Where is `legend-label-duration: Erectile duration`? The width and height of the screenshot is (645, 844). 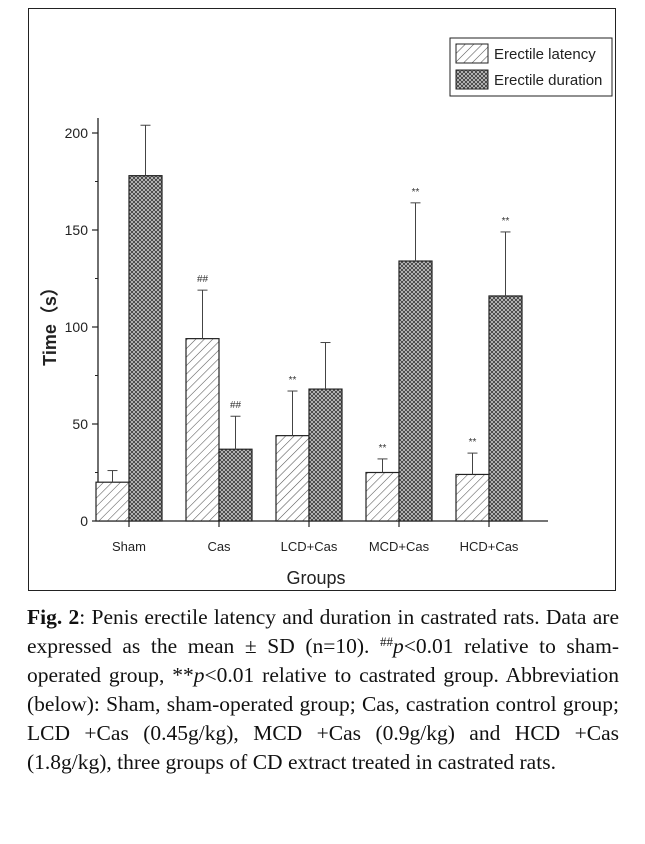
legend-label-duration: Erectile duration is located at coordinates (548, 80).